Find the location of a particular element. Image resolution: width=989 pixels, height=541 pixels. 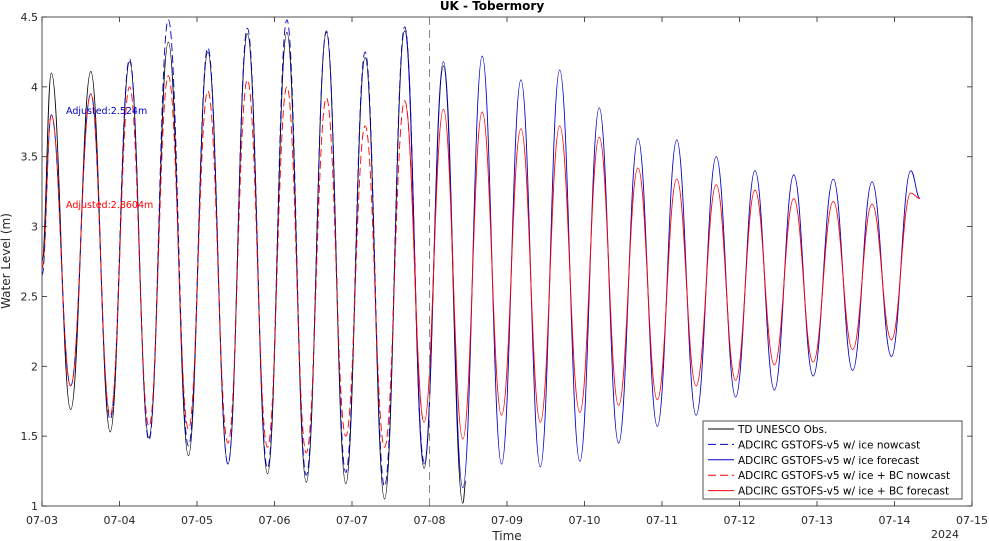

x-tick-label: 07-10 is located at coordinates (585, 520).